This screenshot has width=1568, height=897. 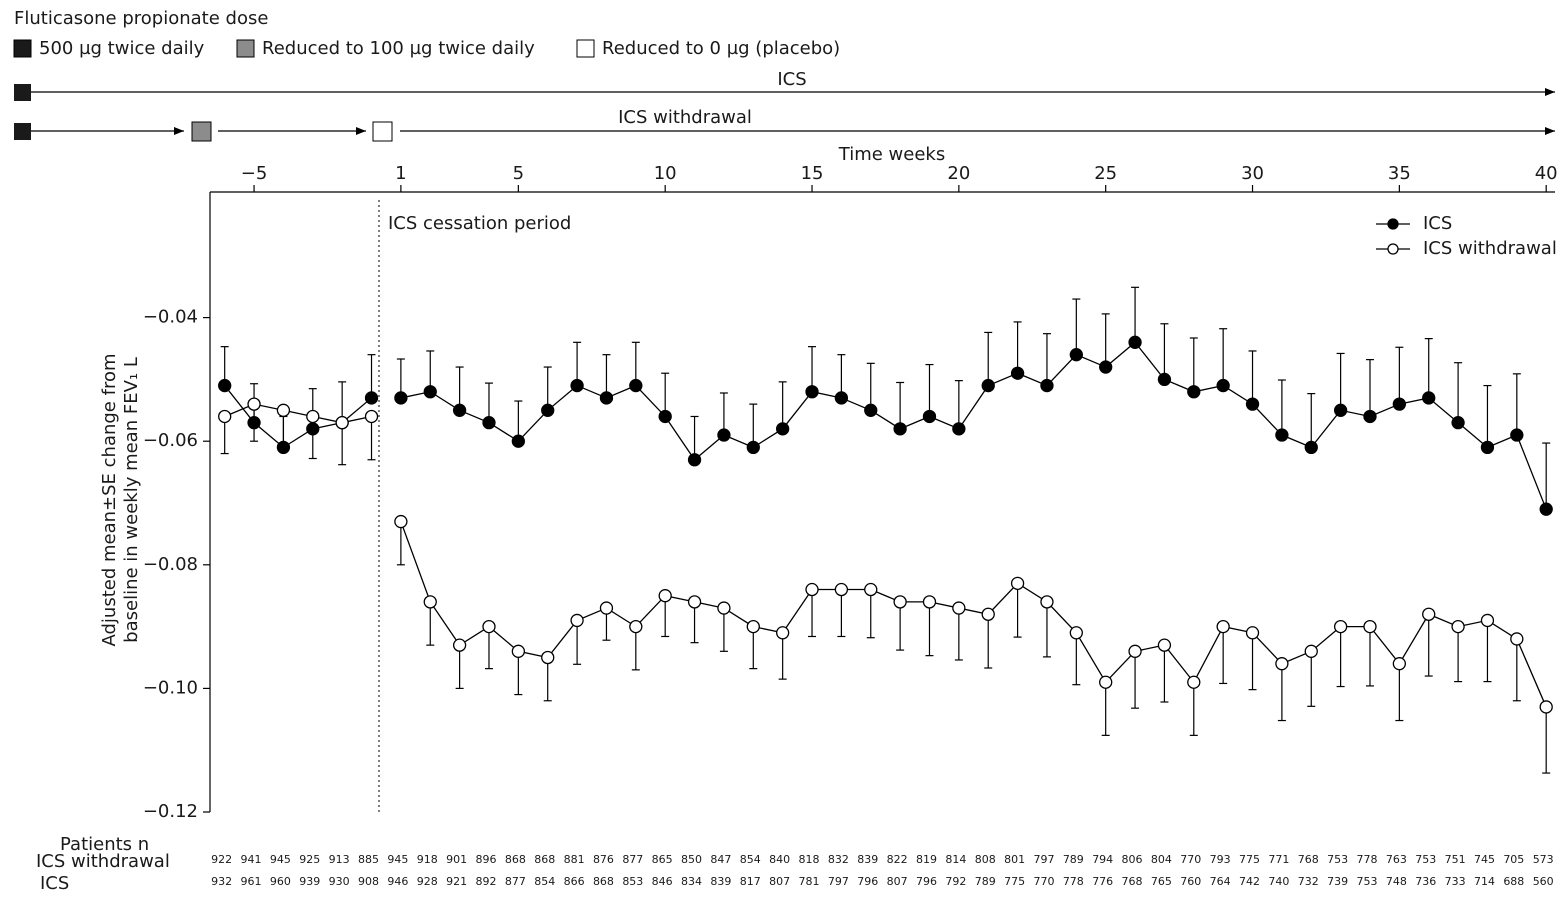 What do you see at coordinates (22, 48) in the screenshot?
I see `dose-legend-box` at bounding box center [22, 48].